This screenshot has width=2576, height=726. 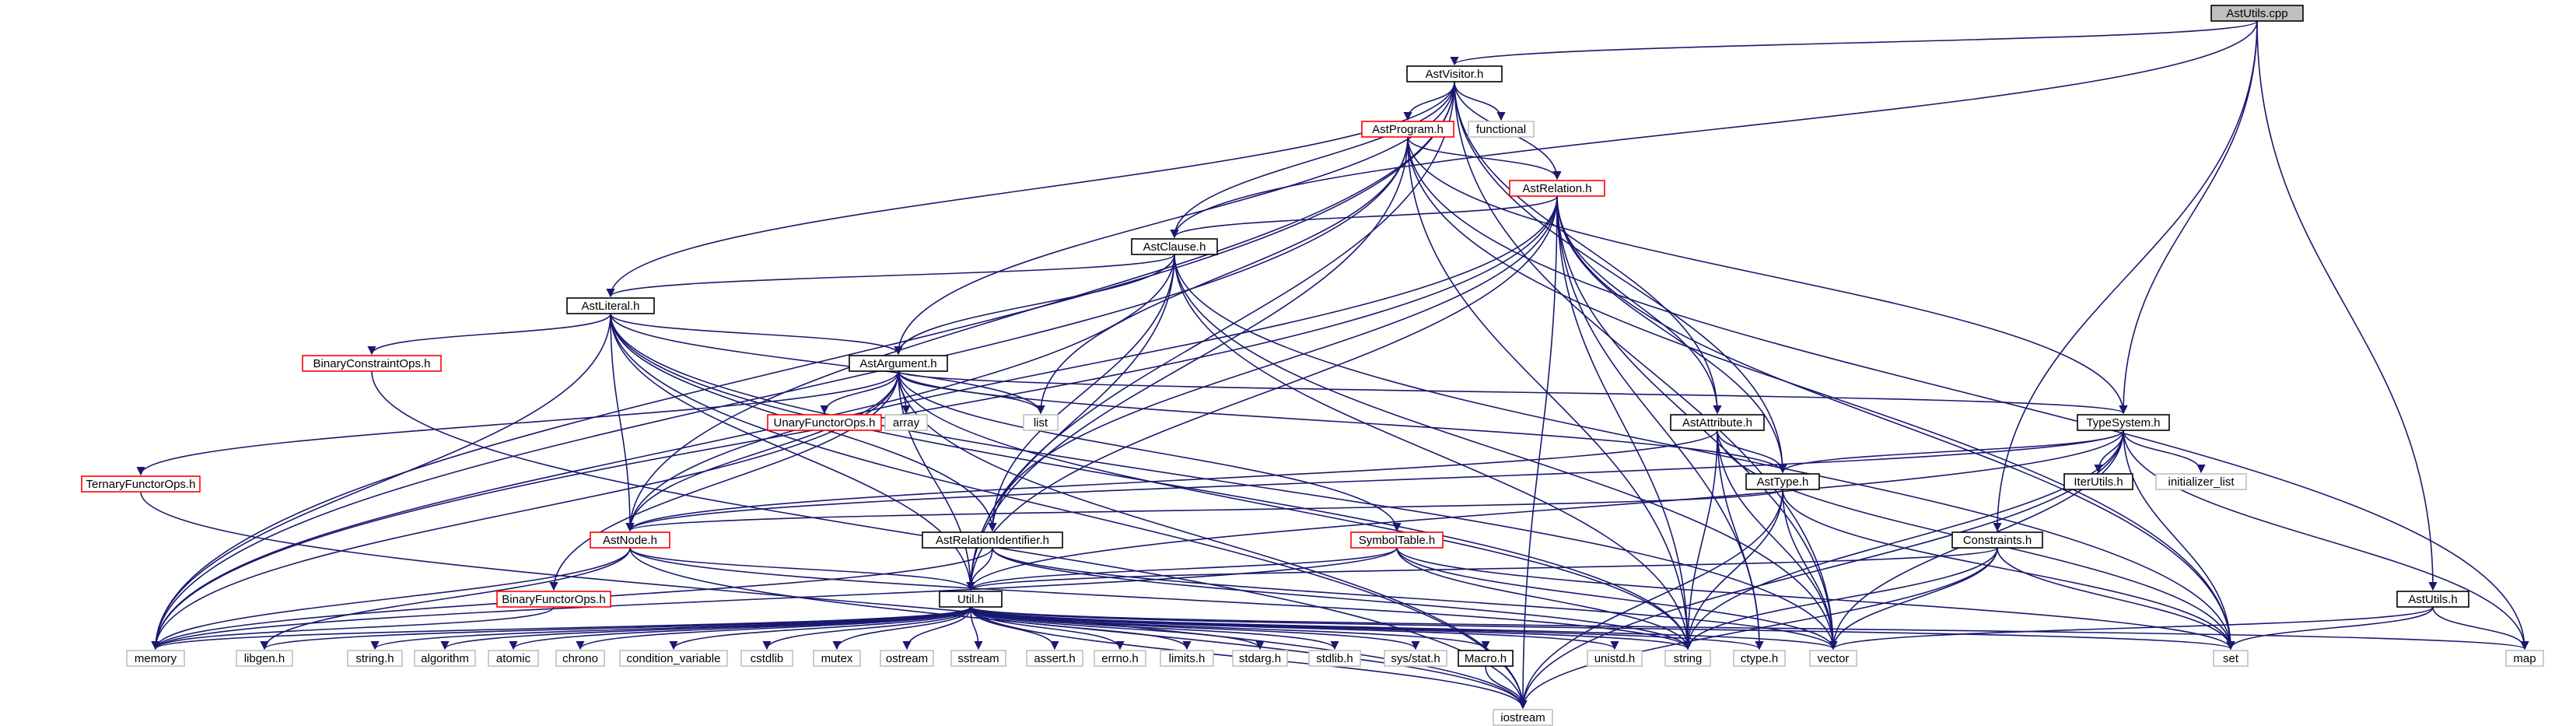 I want to click on node-iterutils-h: IterUtils.h, so click(x=2098, y=481).